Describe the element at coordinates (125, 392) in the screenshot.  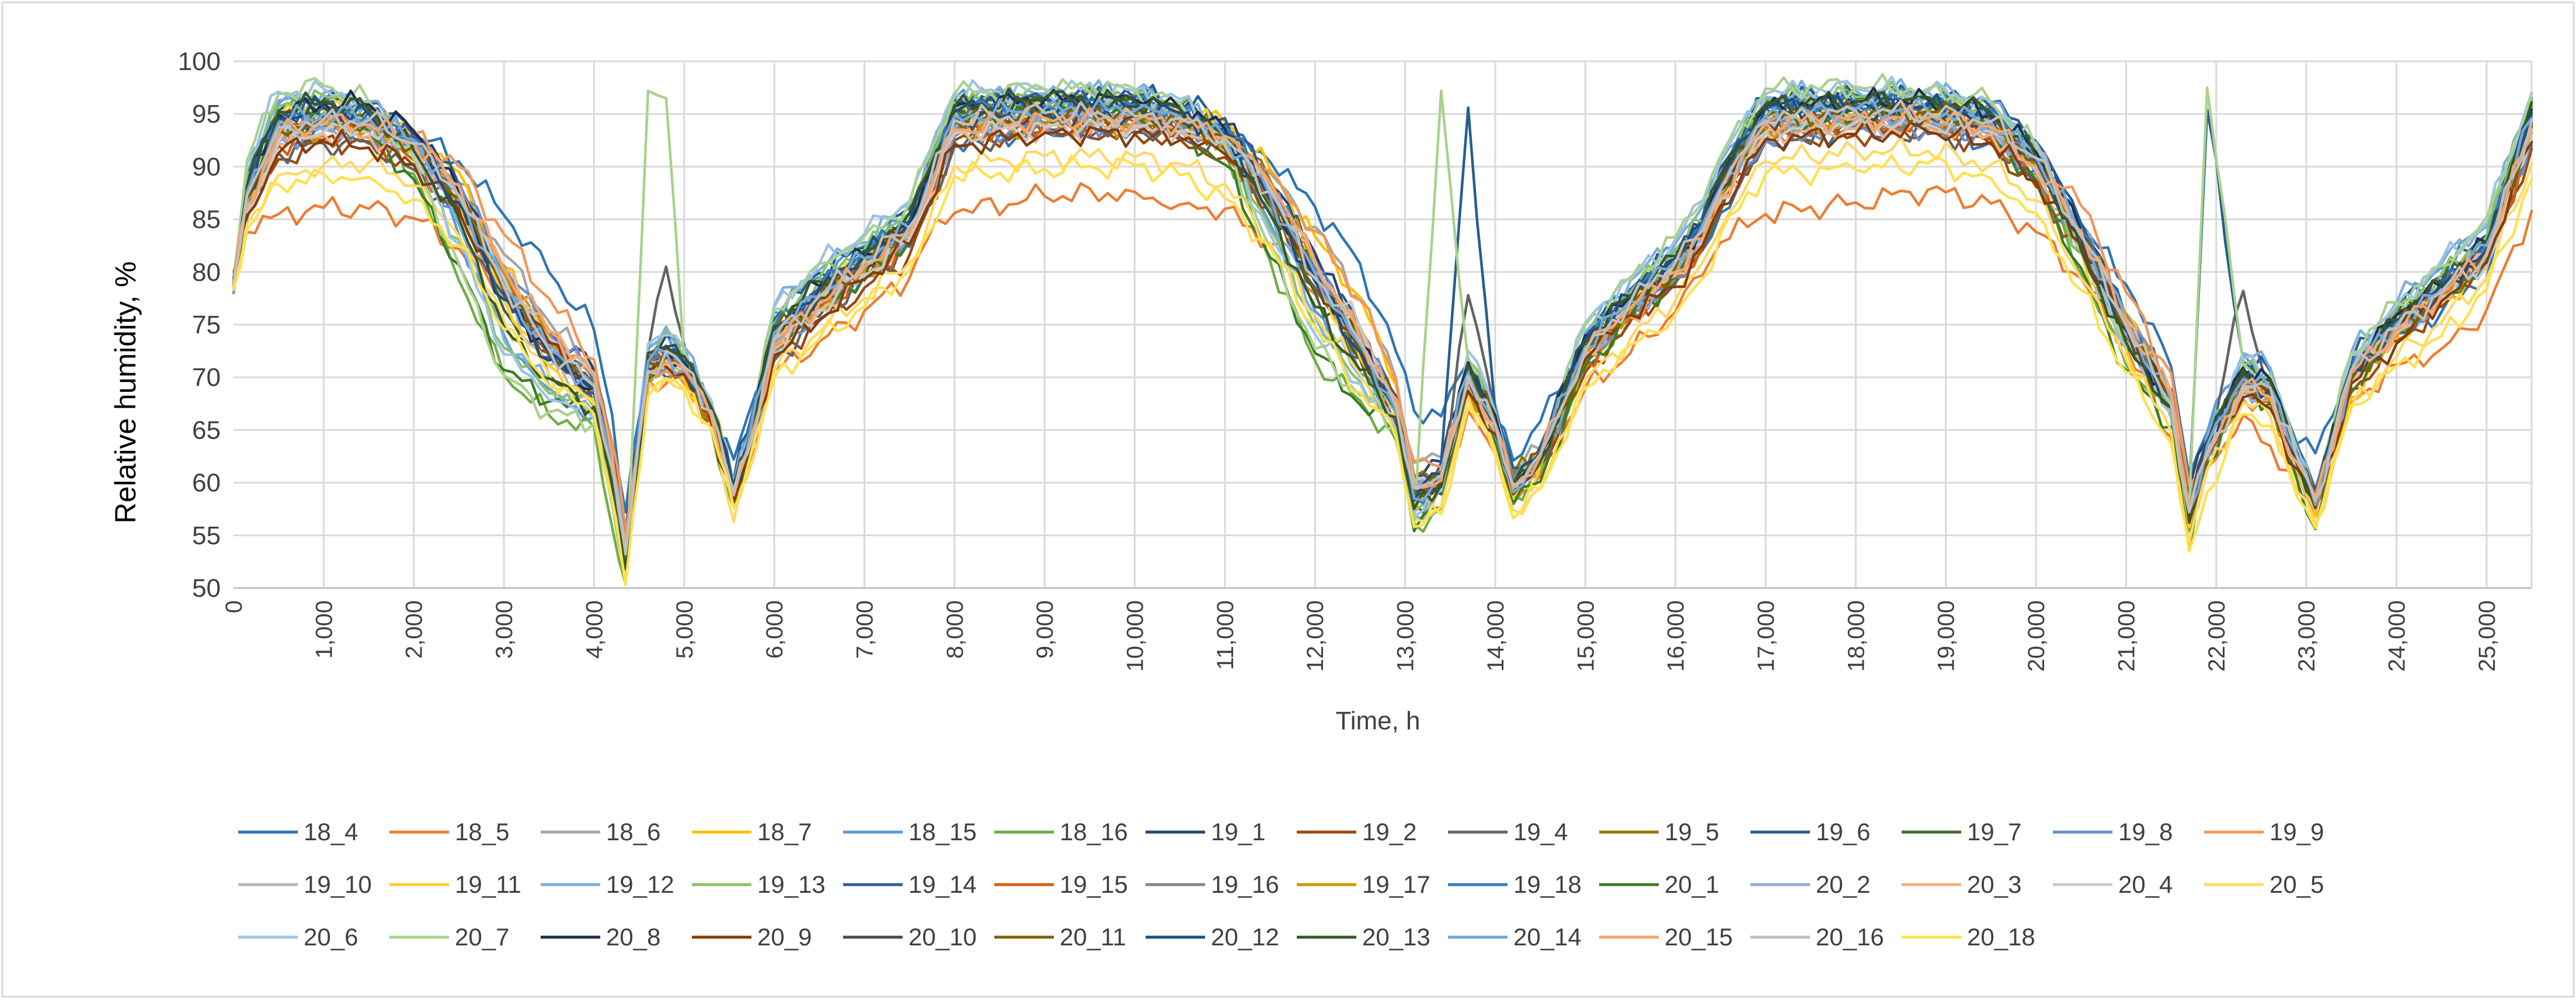
I see `y-axis-title: Relative humidity, %` at that location.